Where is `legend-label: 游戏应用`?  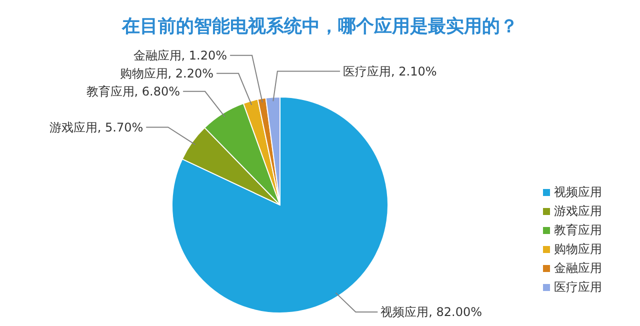
legend-label: 游戏应用 is located at coordinates (578, 211).